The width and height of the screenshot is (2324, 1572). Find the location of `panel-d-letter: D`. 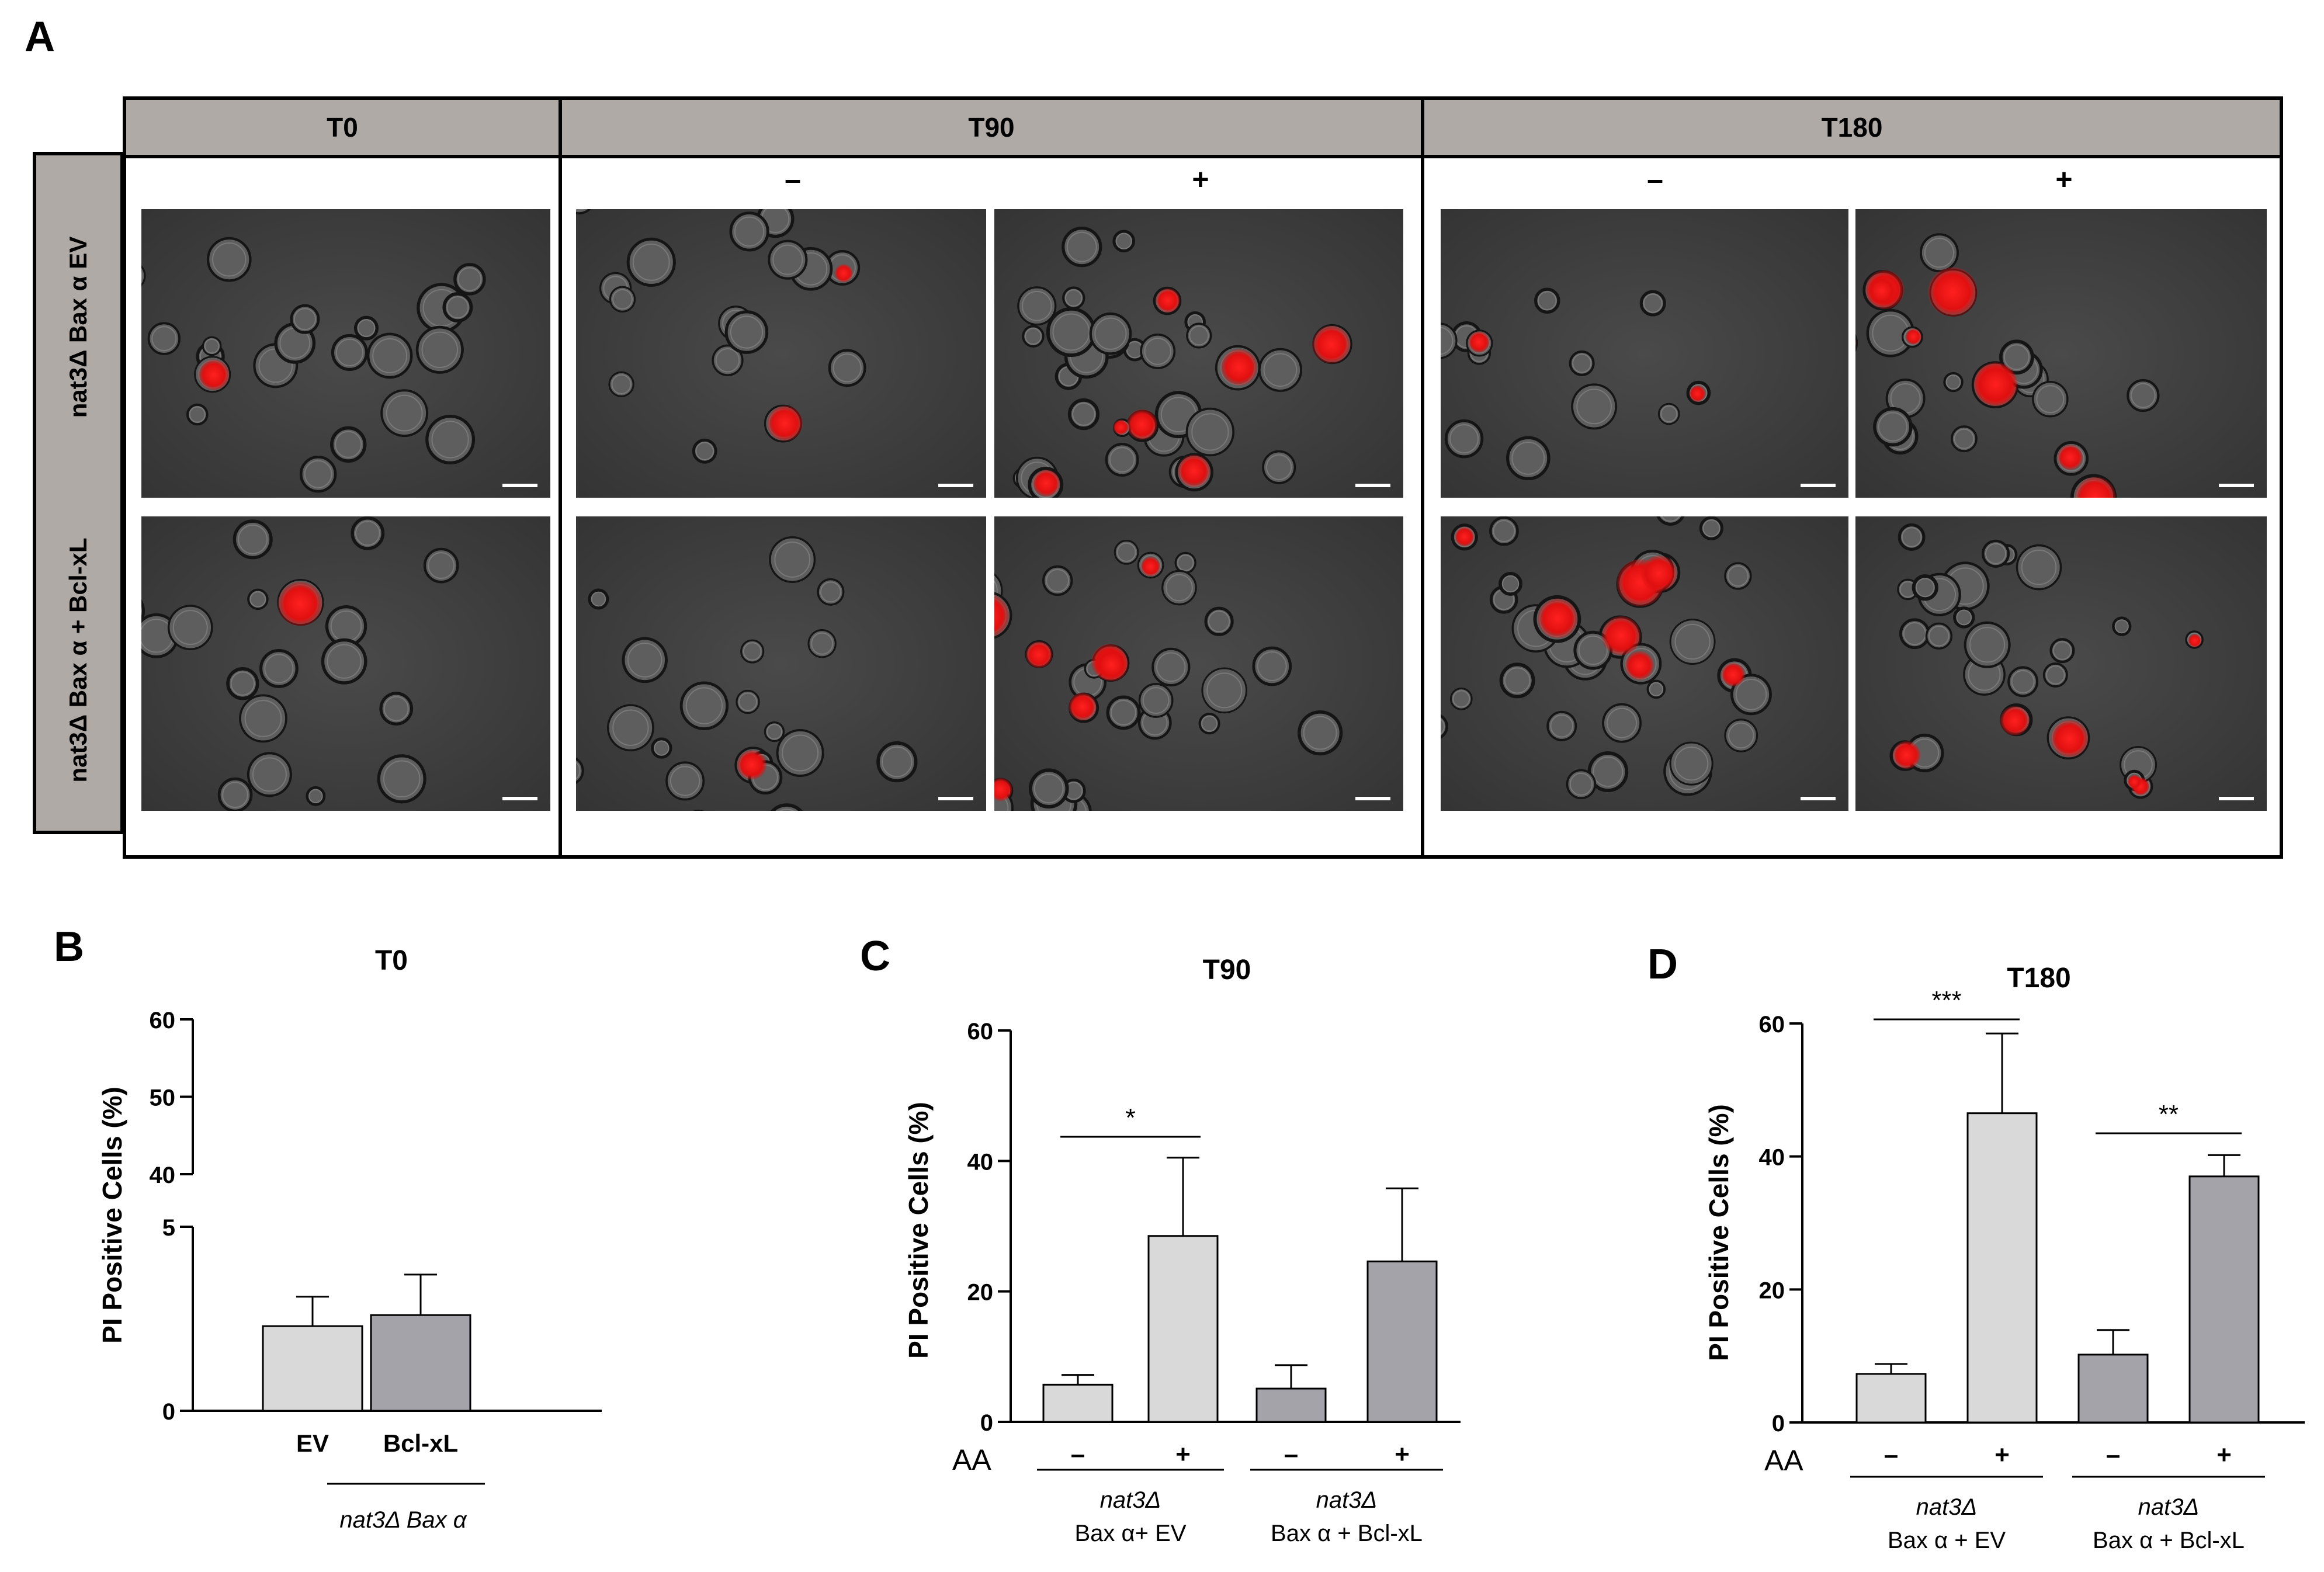

panel-d-letter: D is located at coordinates (1663, 964).